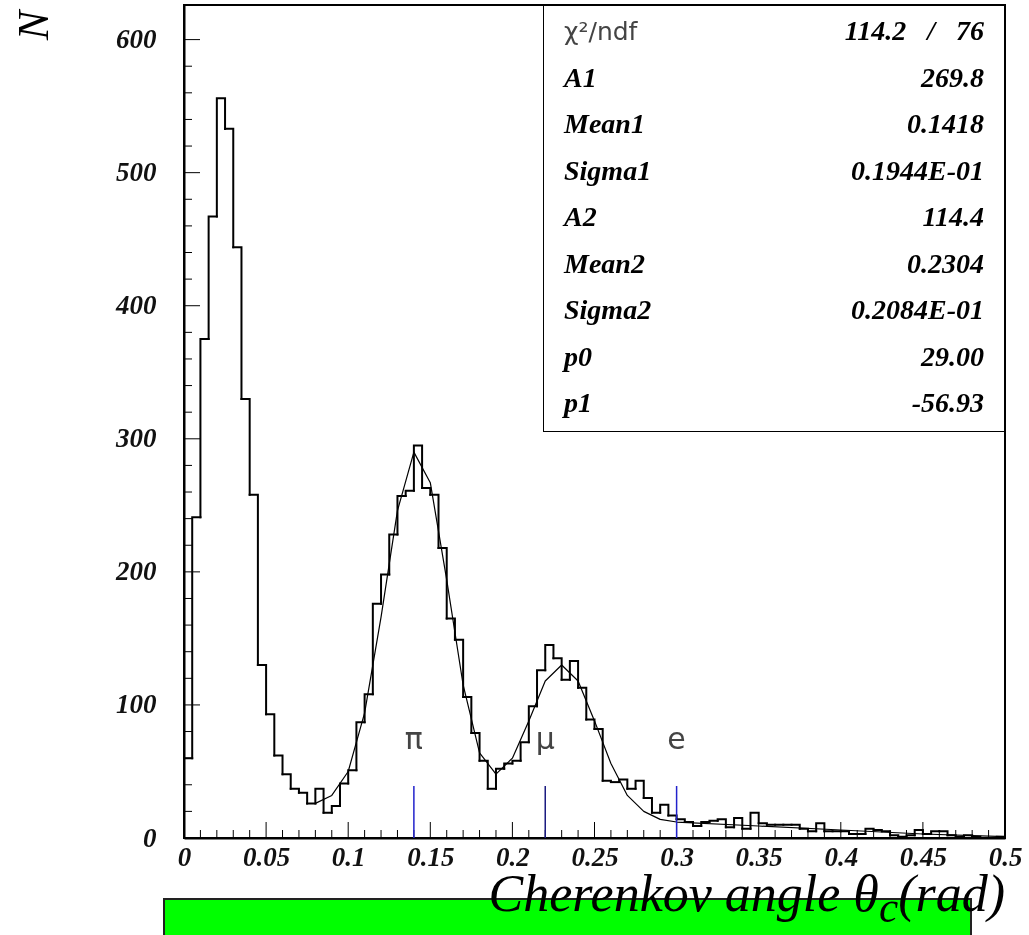  I want to click on annotation: 269.8, so click(952, 77).